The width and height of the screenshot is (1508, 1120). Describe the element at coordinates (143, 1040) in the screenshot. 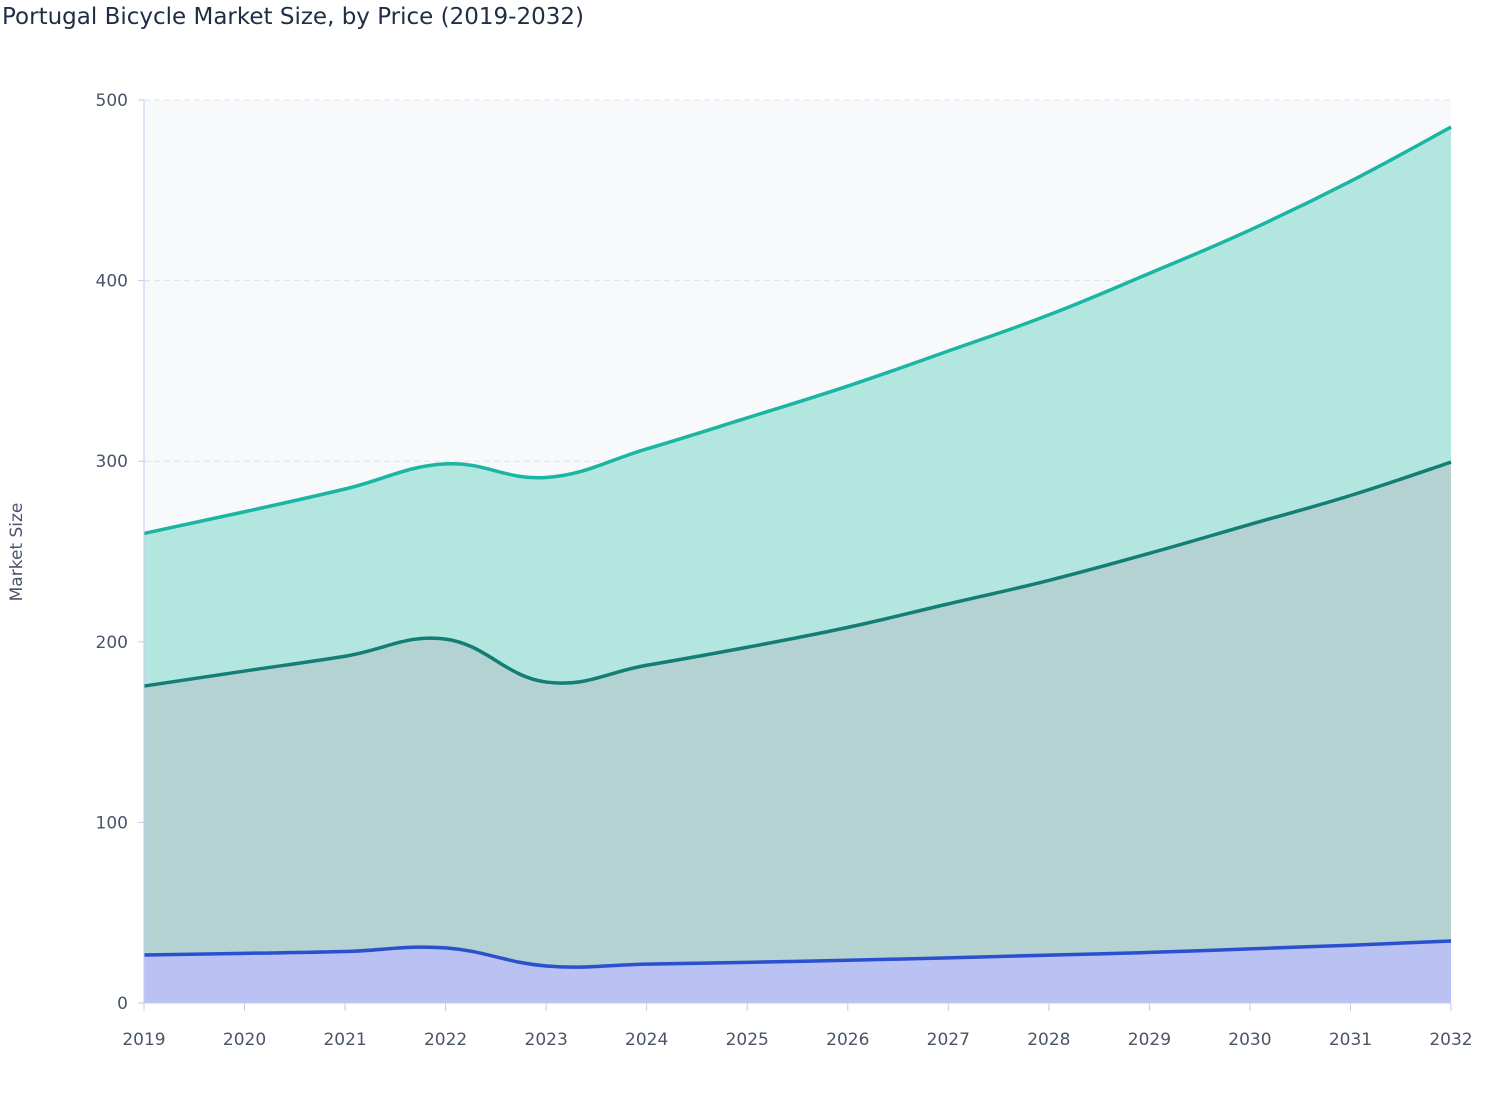

I see `x-tick-label: 2019` at that location.